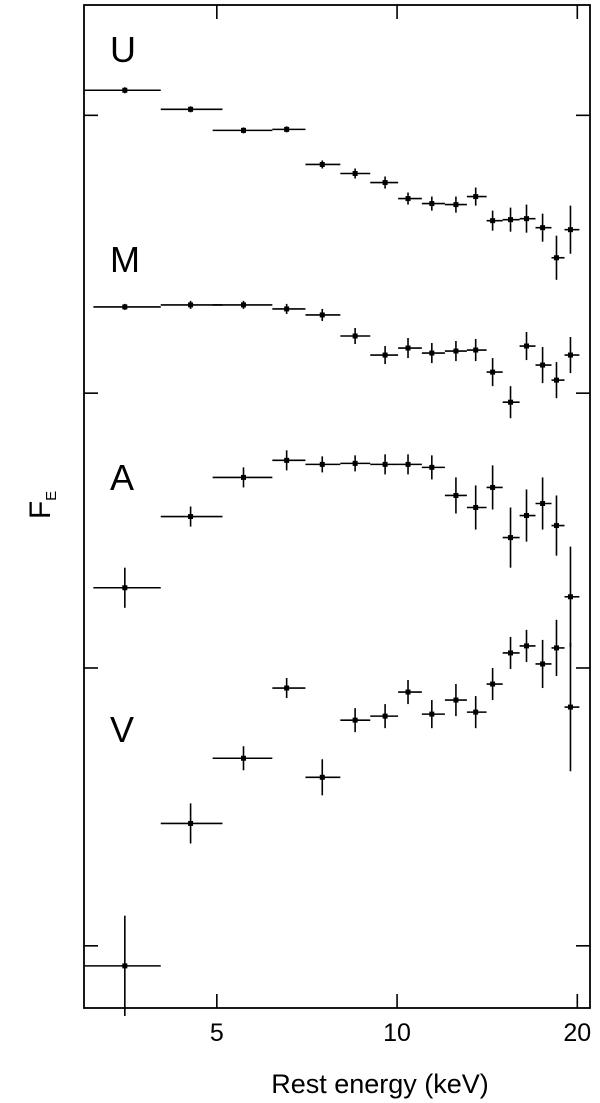 Image resolution: width=600 pixels, height=1103 pixels. Describe the element at coordinates (380, 1084) in the screenshot. I see `x-axis-title: Rest energy (keV)` at that location.